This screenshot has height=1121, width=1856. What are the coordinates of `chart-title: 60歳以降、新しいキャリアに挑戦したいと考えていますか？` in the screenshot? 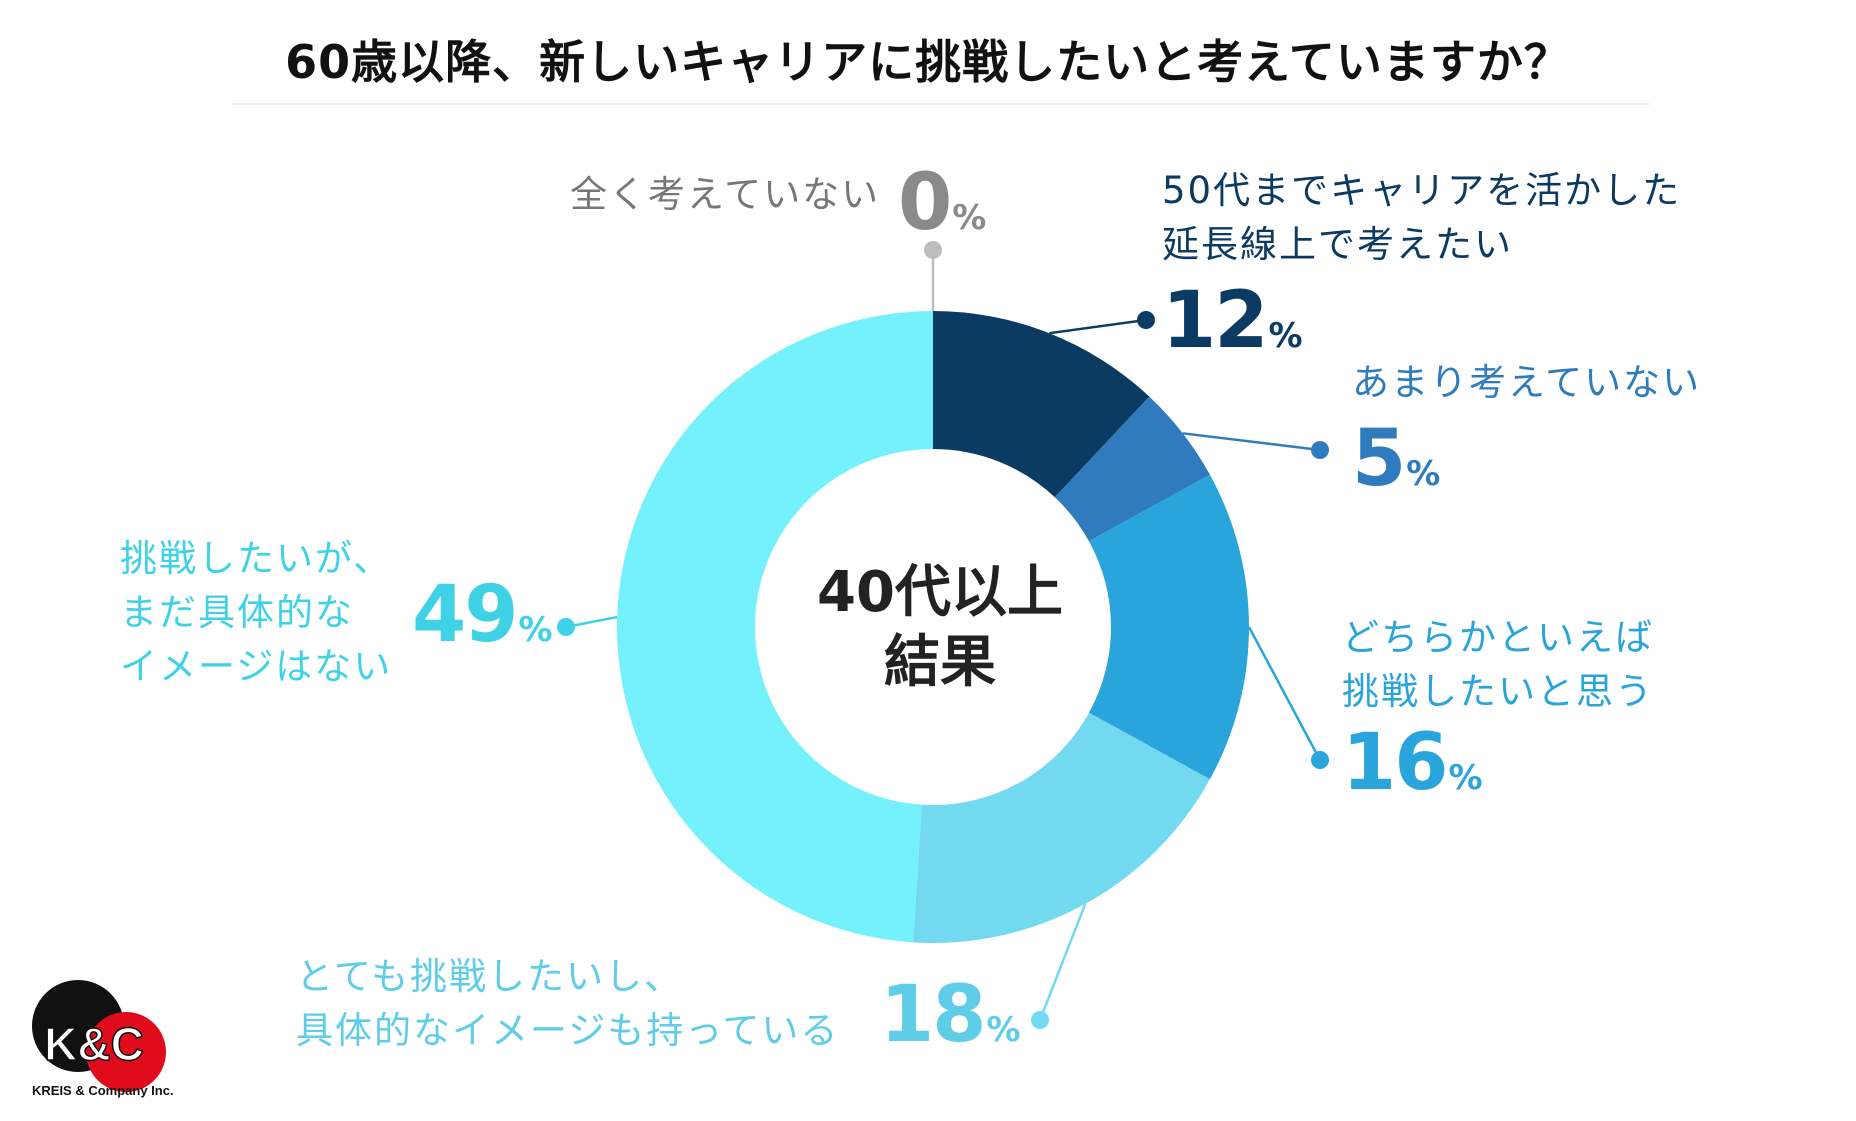 It's located at (928, 62).